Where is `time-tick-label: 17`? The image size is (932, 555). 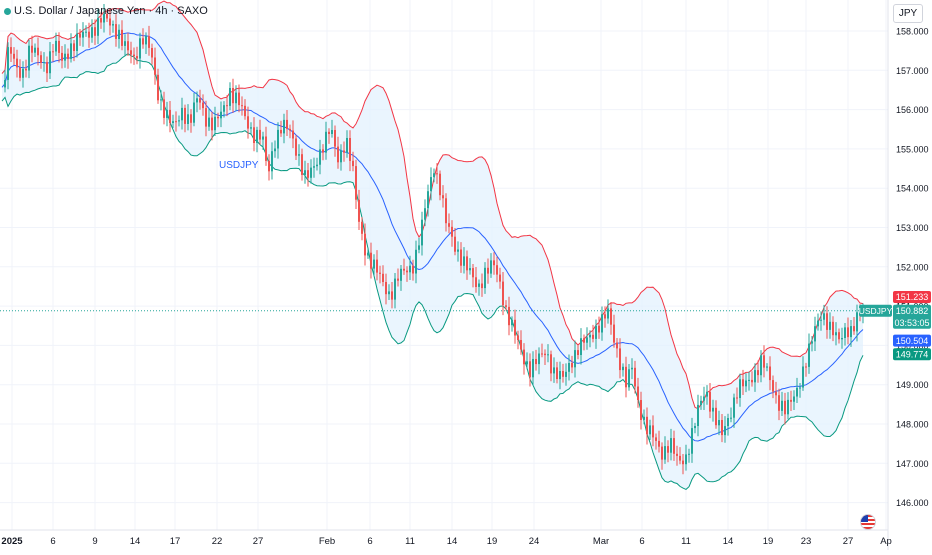
time-tick-label: 17 is located at coordinates (175, 541).